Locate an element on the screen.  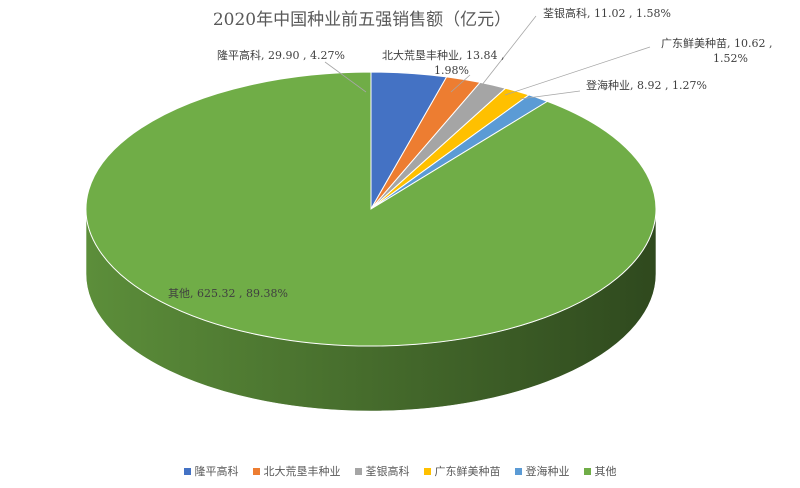
legend-label: 登海种业 is located at coordinates (547, 471).